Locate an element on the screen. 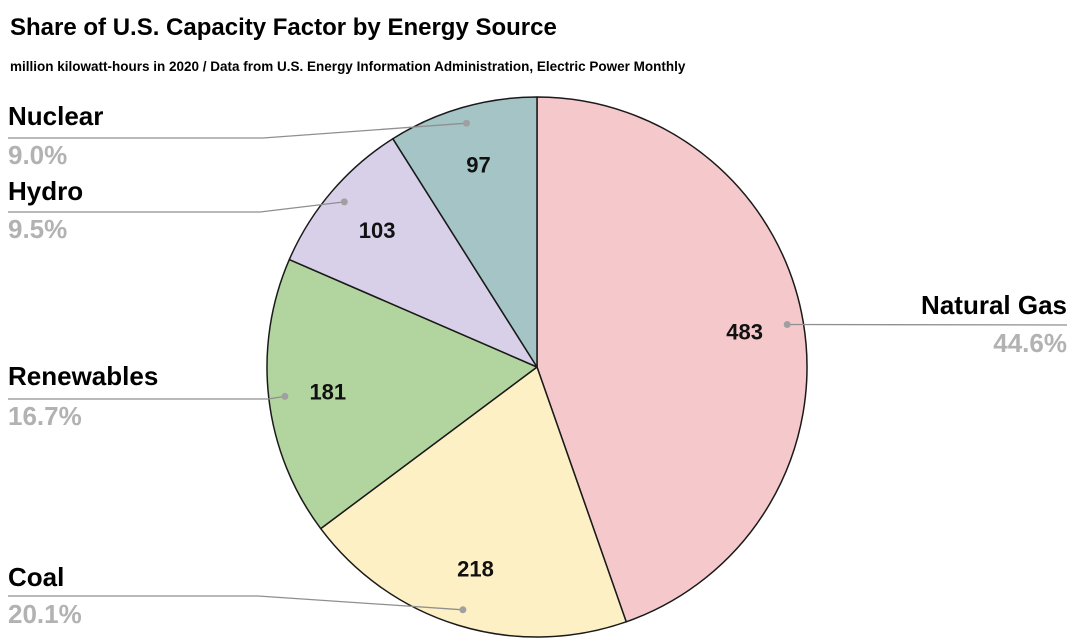 The height and width of the screenshot is (642, 1075). leader-line-natural-gas is located at coordinates (927, 324).